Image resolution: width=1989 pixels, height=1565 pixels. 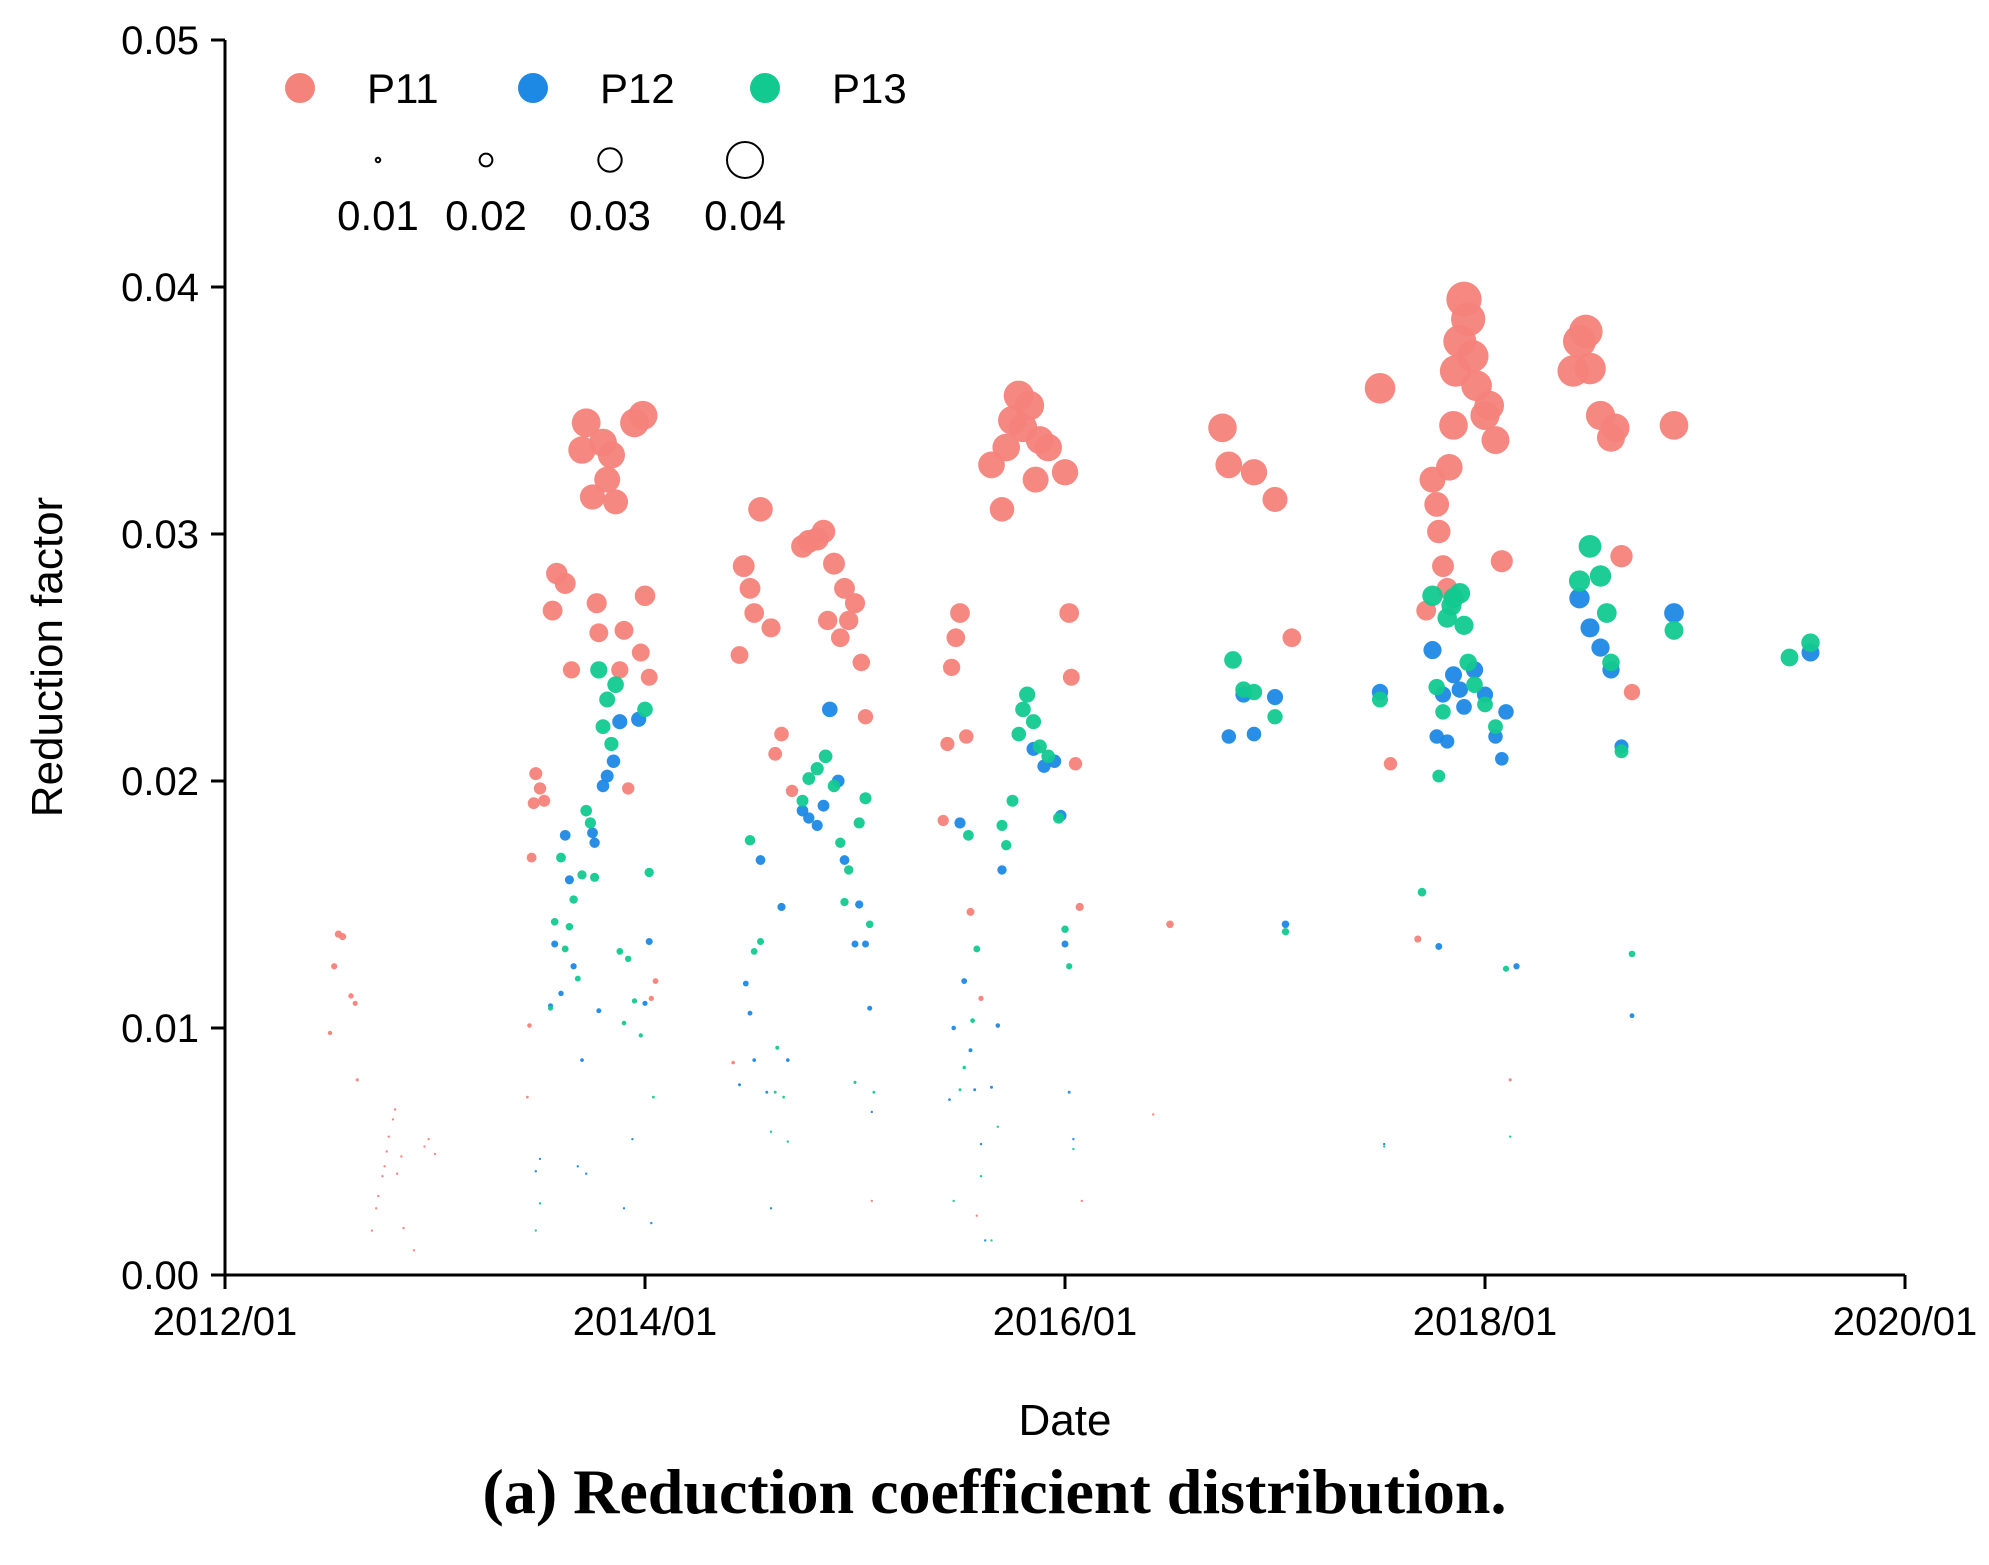 I want to click on y-tick-label: 0.00, so click(x=160, y=1276).